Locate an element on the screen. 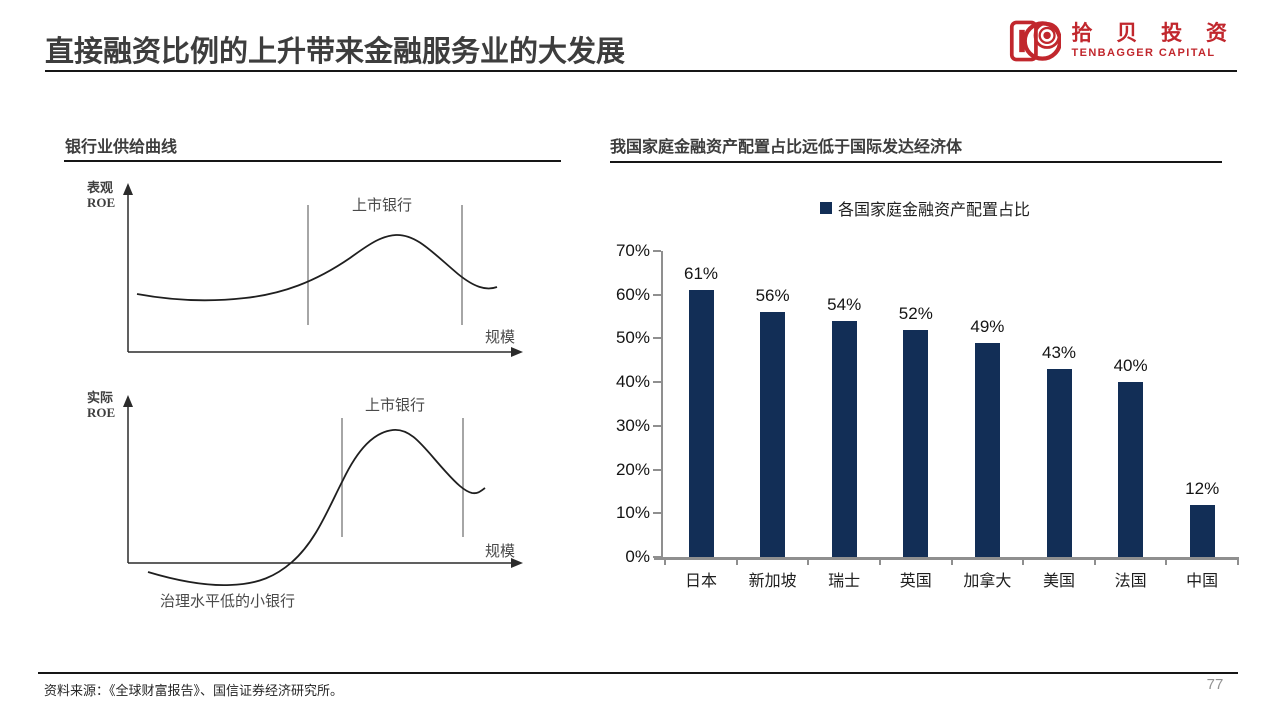 The width and height of the screenshot is (1280, 716). logo-english-name: TENBAGGER CAPITAL is located at coordinates (1143, 52).